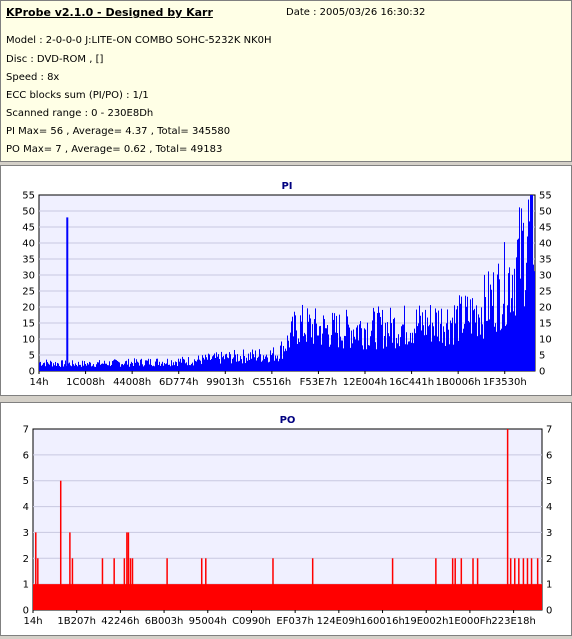 Image resolution: width=572 pixels, height=639 pixels. I want to click on y-tick-label: 50, so click(28, 212).